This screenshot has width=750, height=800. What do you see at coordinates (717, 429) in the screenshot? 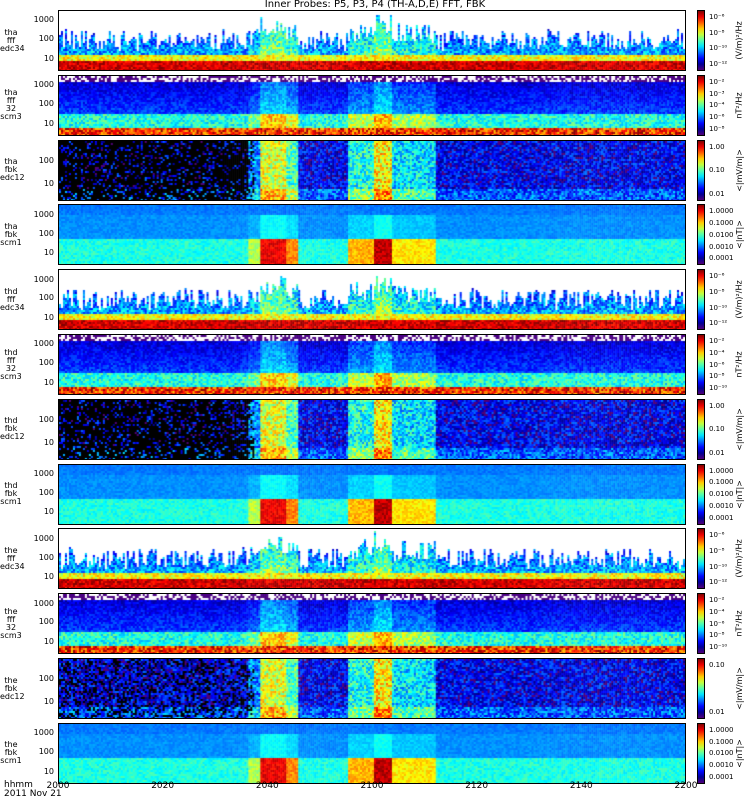
I see `colorbar-tick-label: 0.10` at bounding box center [717, 429].